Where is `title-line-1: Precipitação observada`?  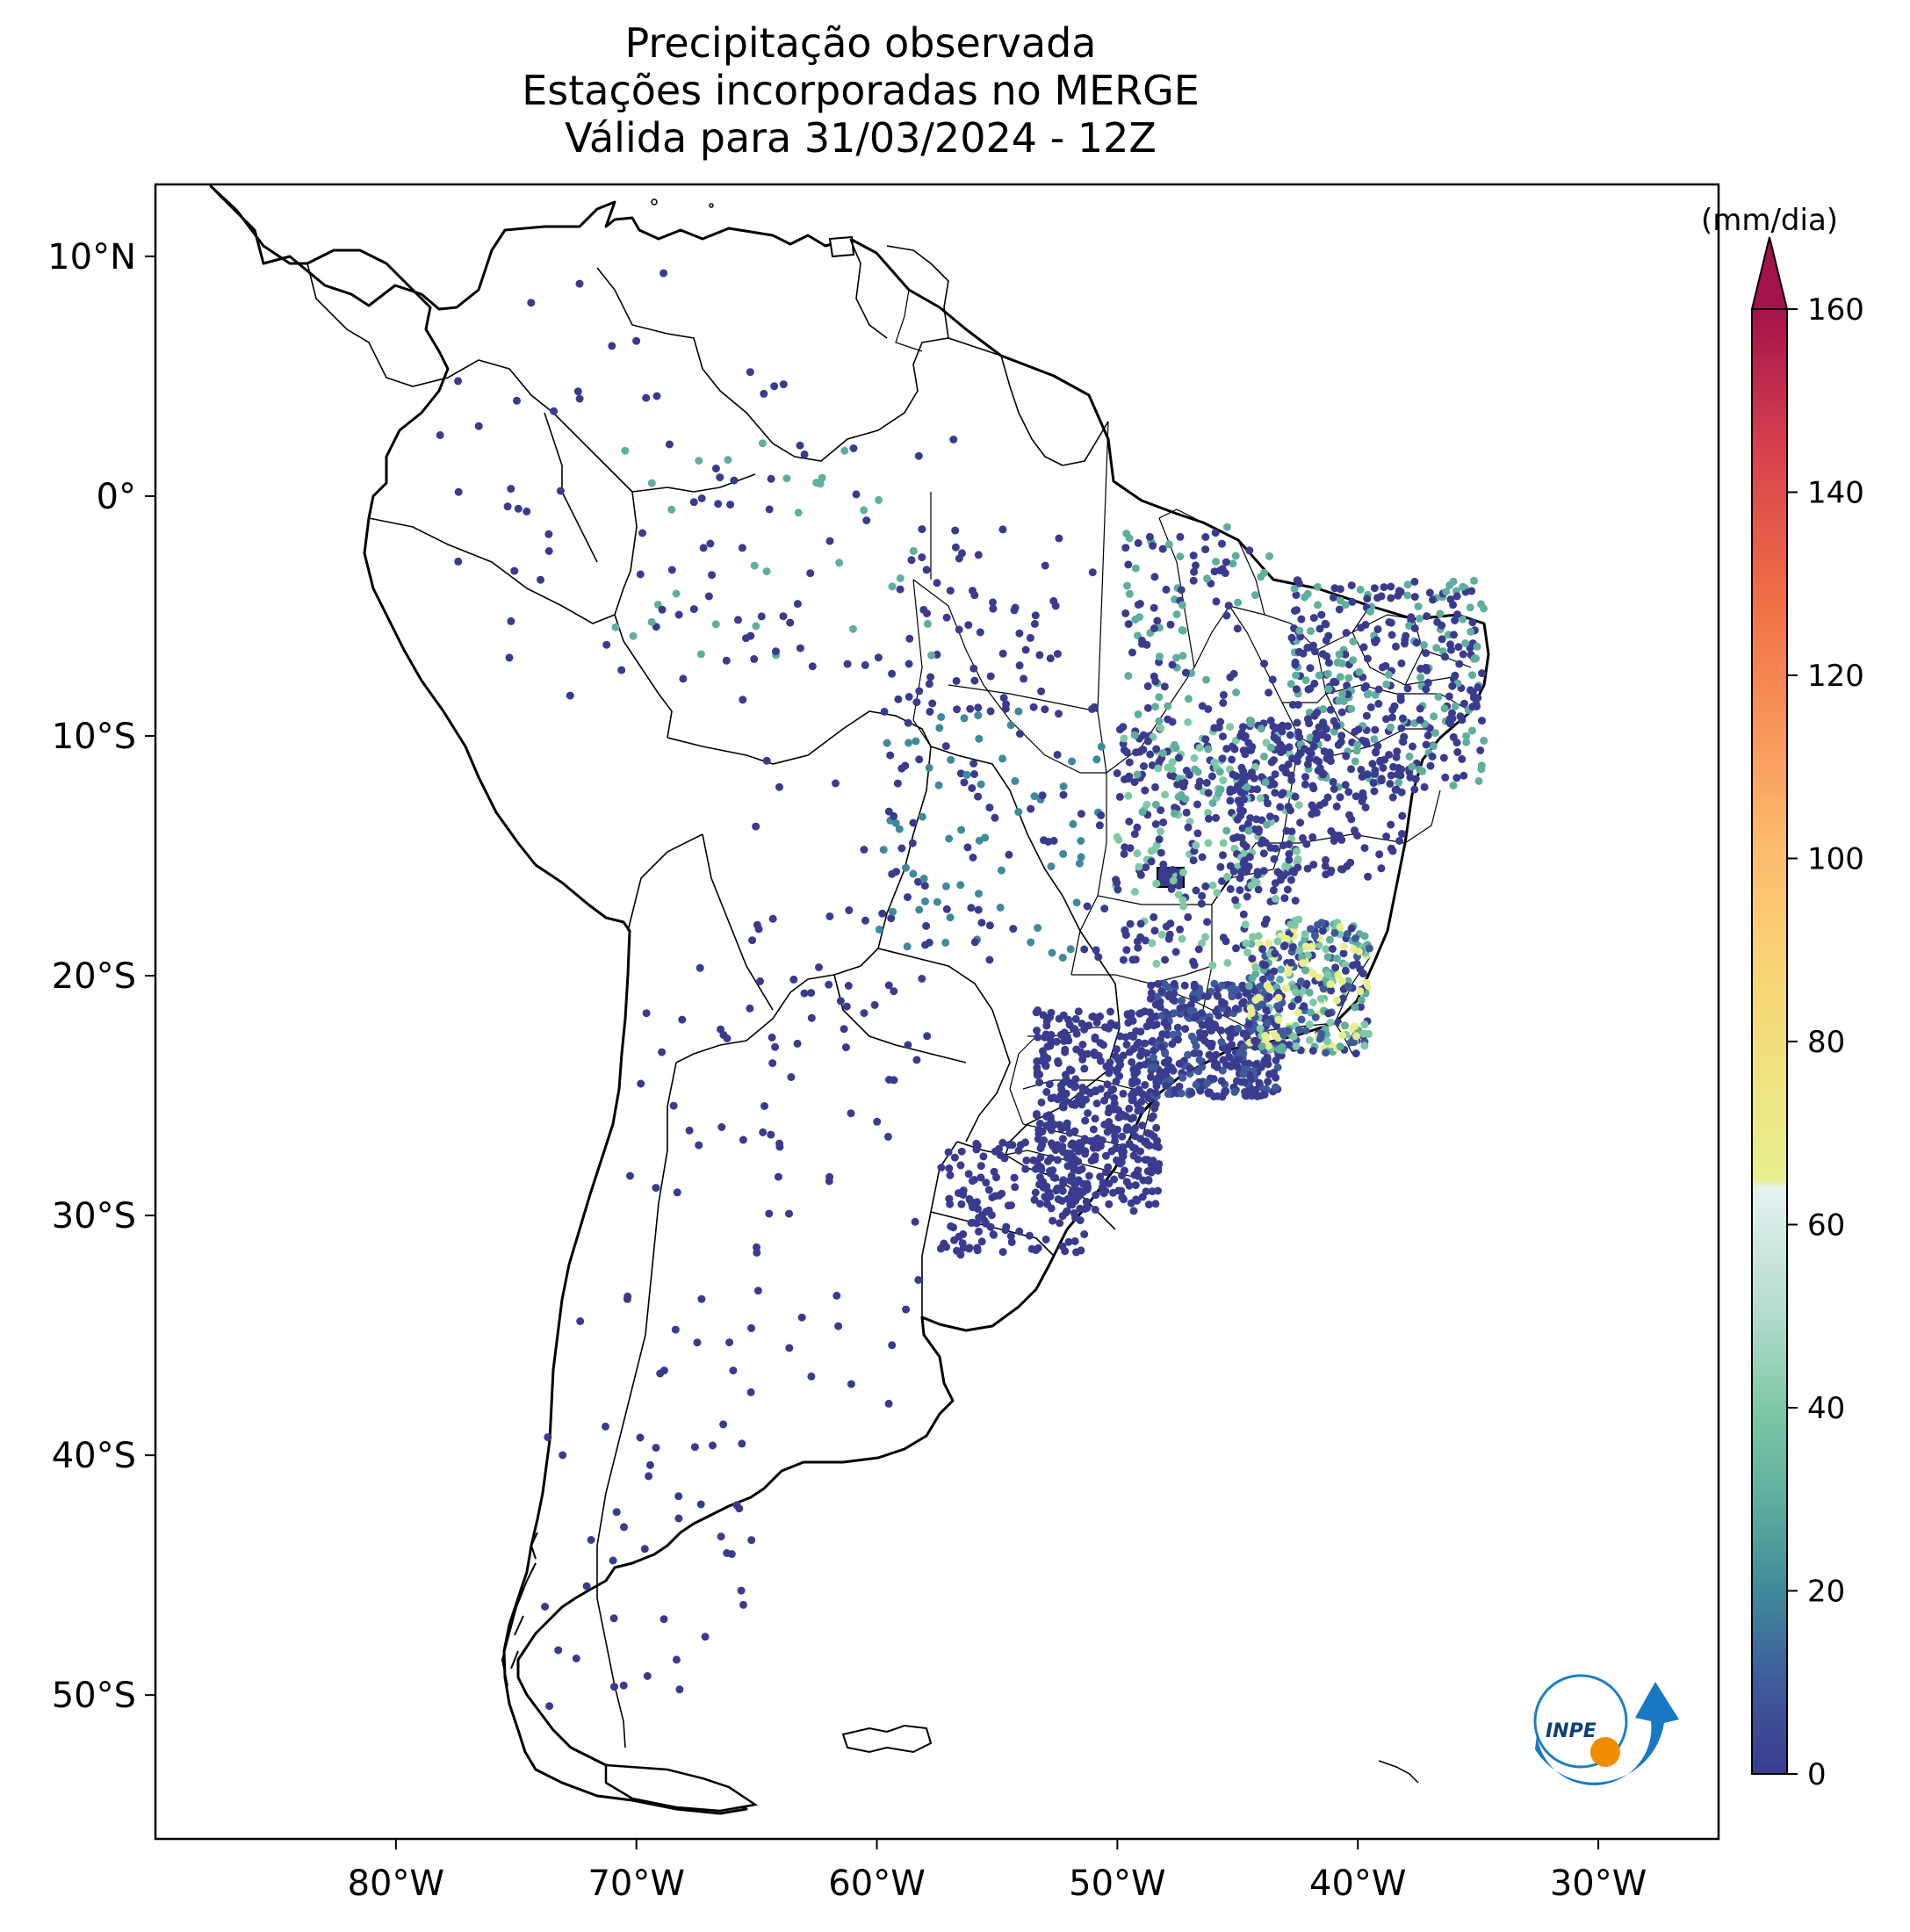
title-line-1: Precipitação observada is located at coordinates (860, 43).